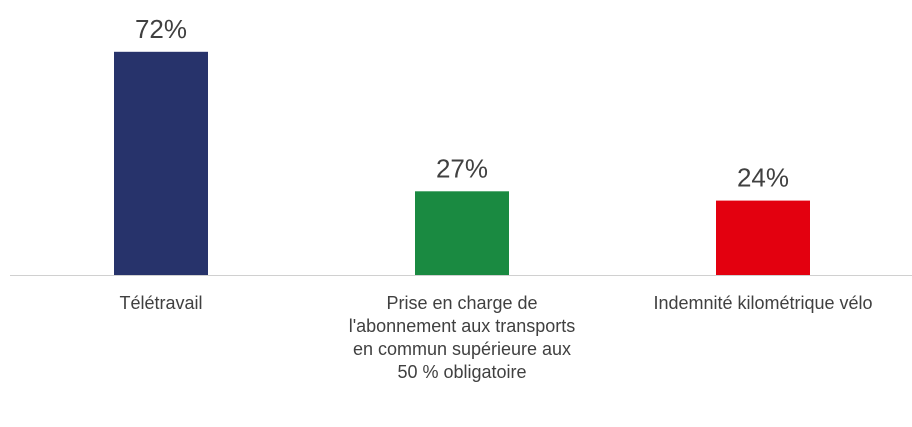  Describe the element at coordinates (763, 178) in the screenshot. I see `value-label: 24%` at that location.